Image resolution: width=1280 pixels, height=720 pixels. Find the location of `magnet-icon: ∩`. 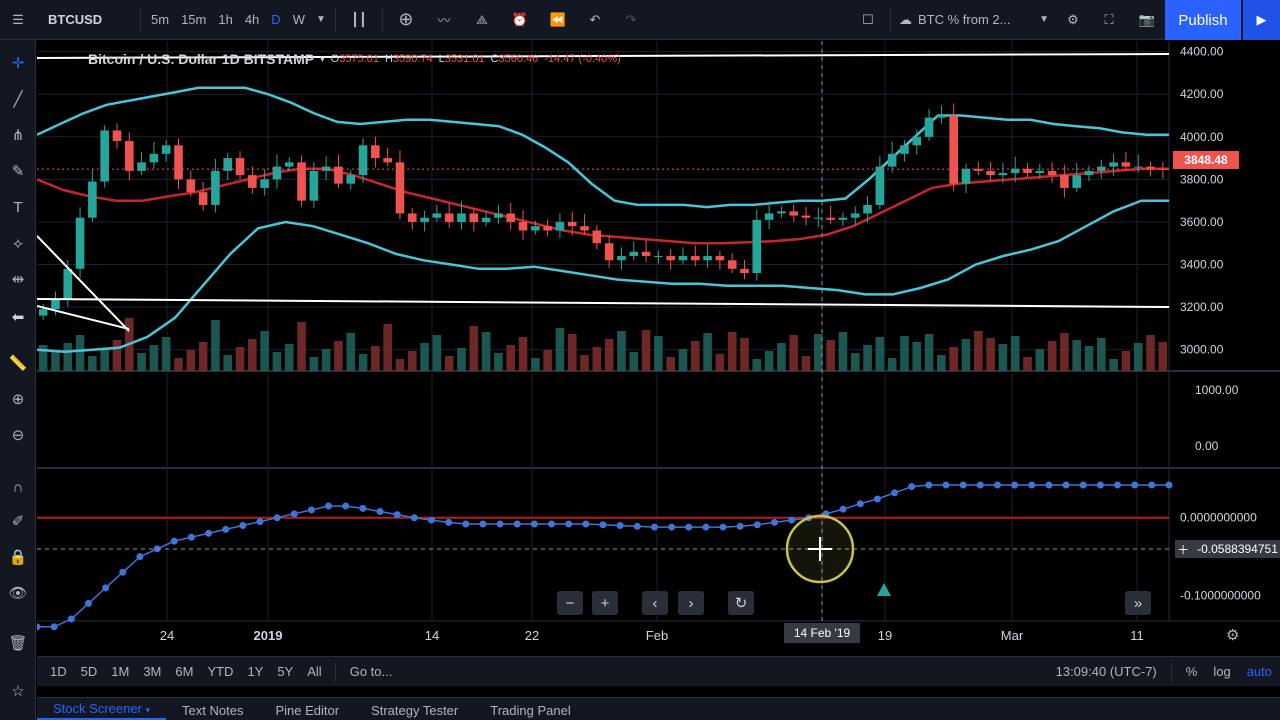

magnet-icon: ∩ is located at coordinates (18, 487).